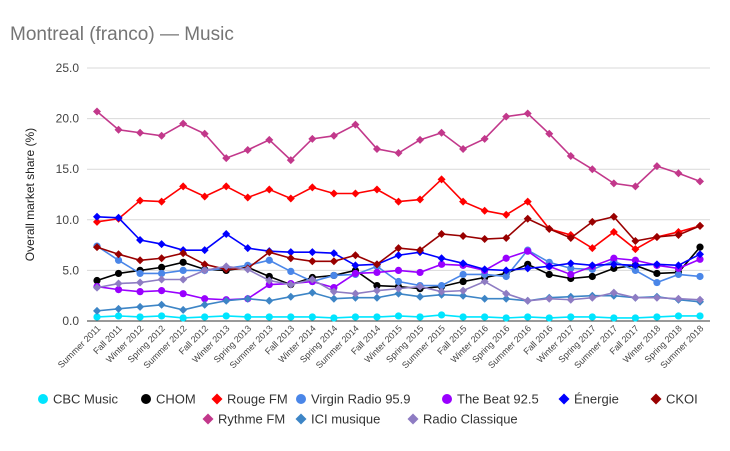 The image size is (730, 451). Describe the element at coordinates (361, 399) in the screenshot. I see `legend-label-virgin-radio-95-9: Virgin Radio 95.9` at that location.